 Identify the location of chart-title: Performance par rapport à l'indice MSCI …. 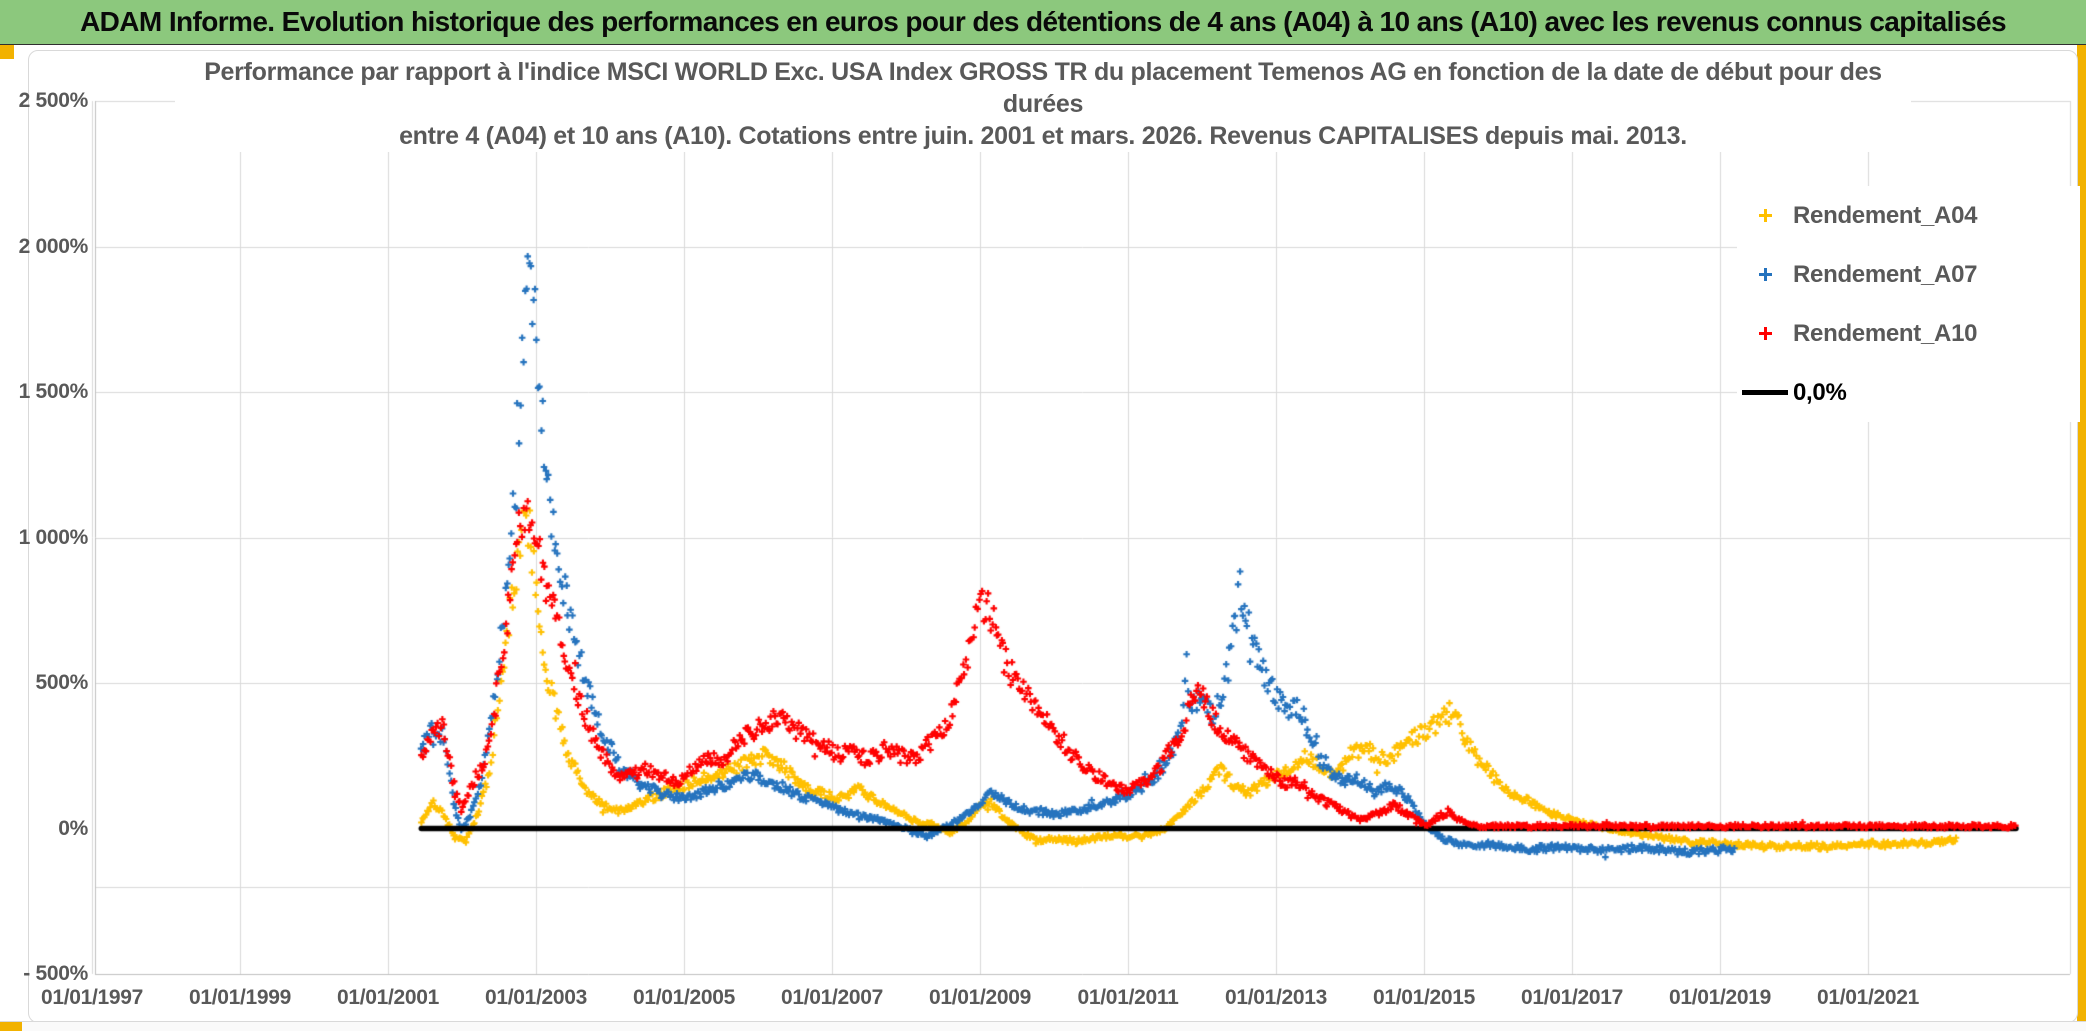
(1043, 104).